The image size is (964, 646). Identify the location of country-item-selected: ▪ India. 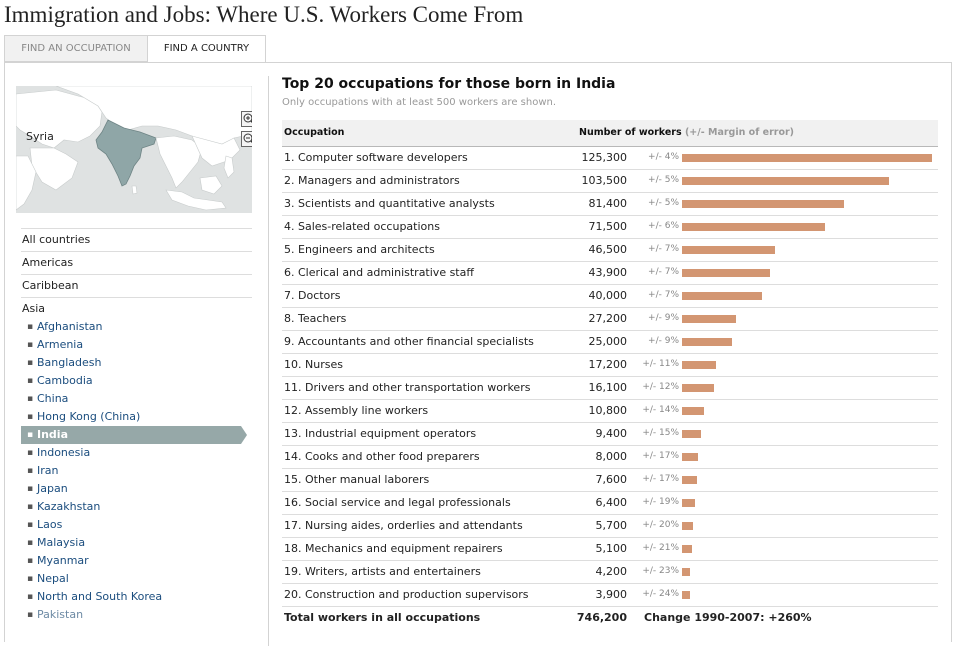
(134, 435).